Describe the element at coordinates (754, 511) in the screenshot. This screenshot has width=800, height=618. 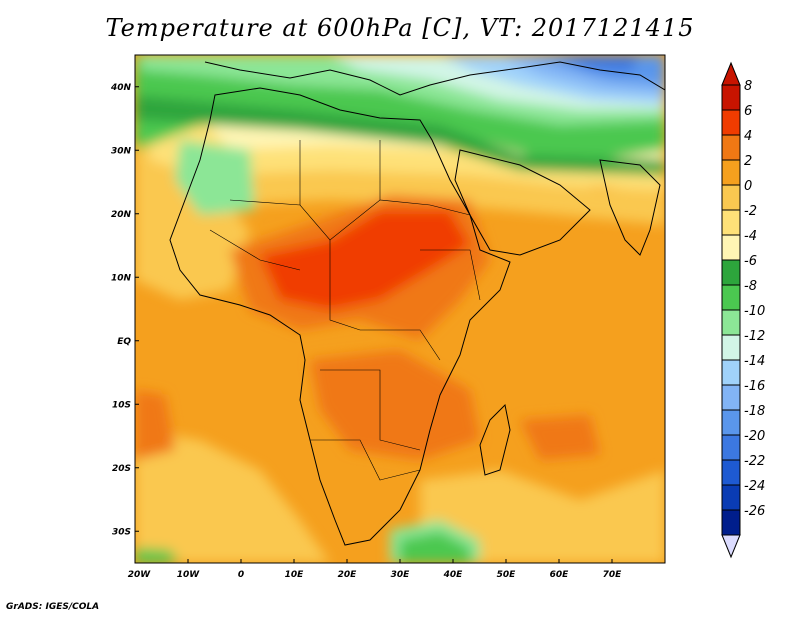
I see `colorbar-label: -26` at that location.